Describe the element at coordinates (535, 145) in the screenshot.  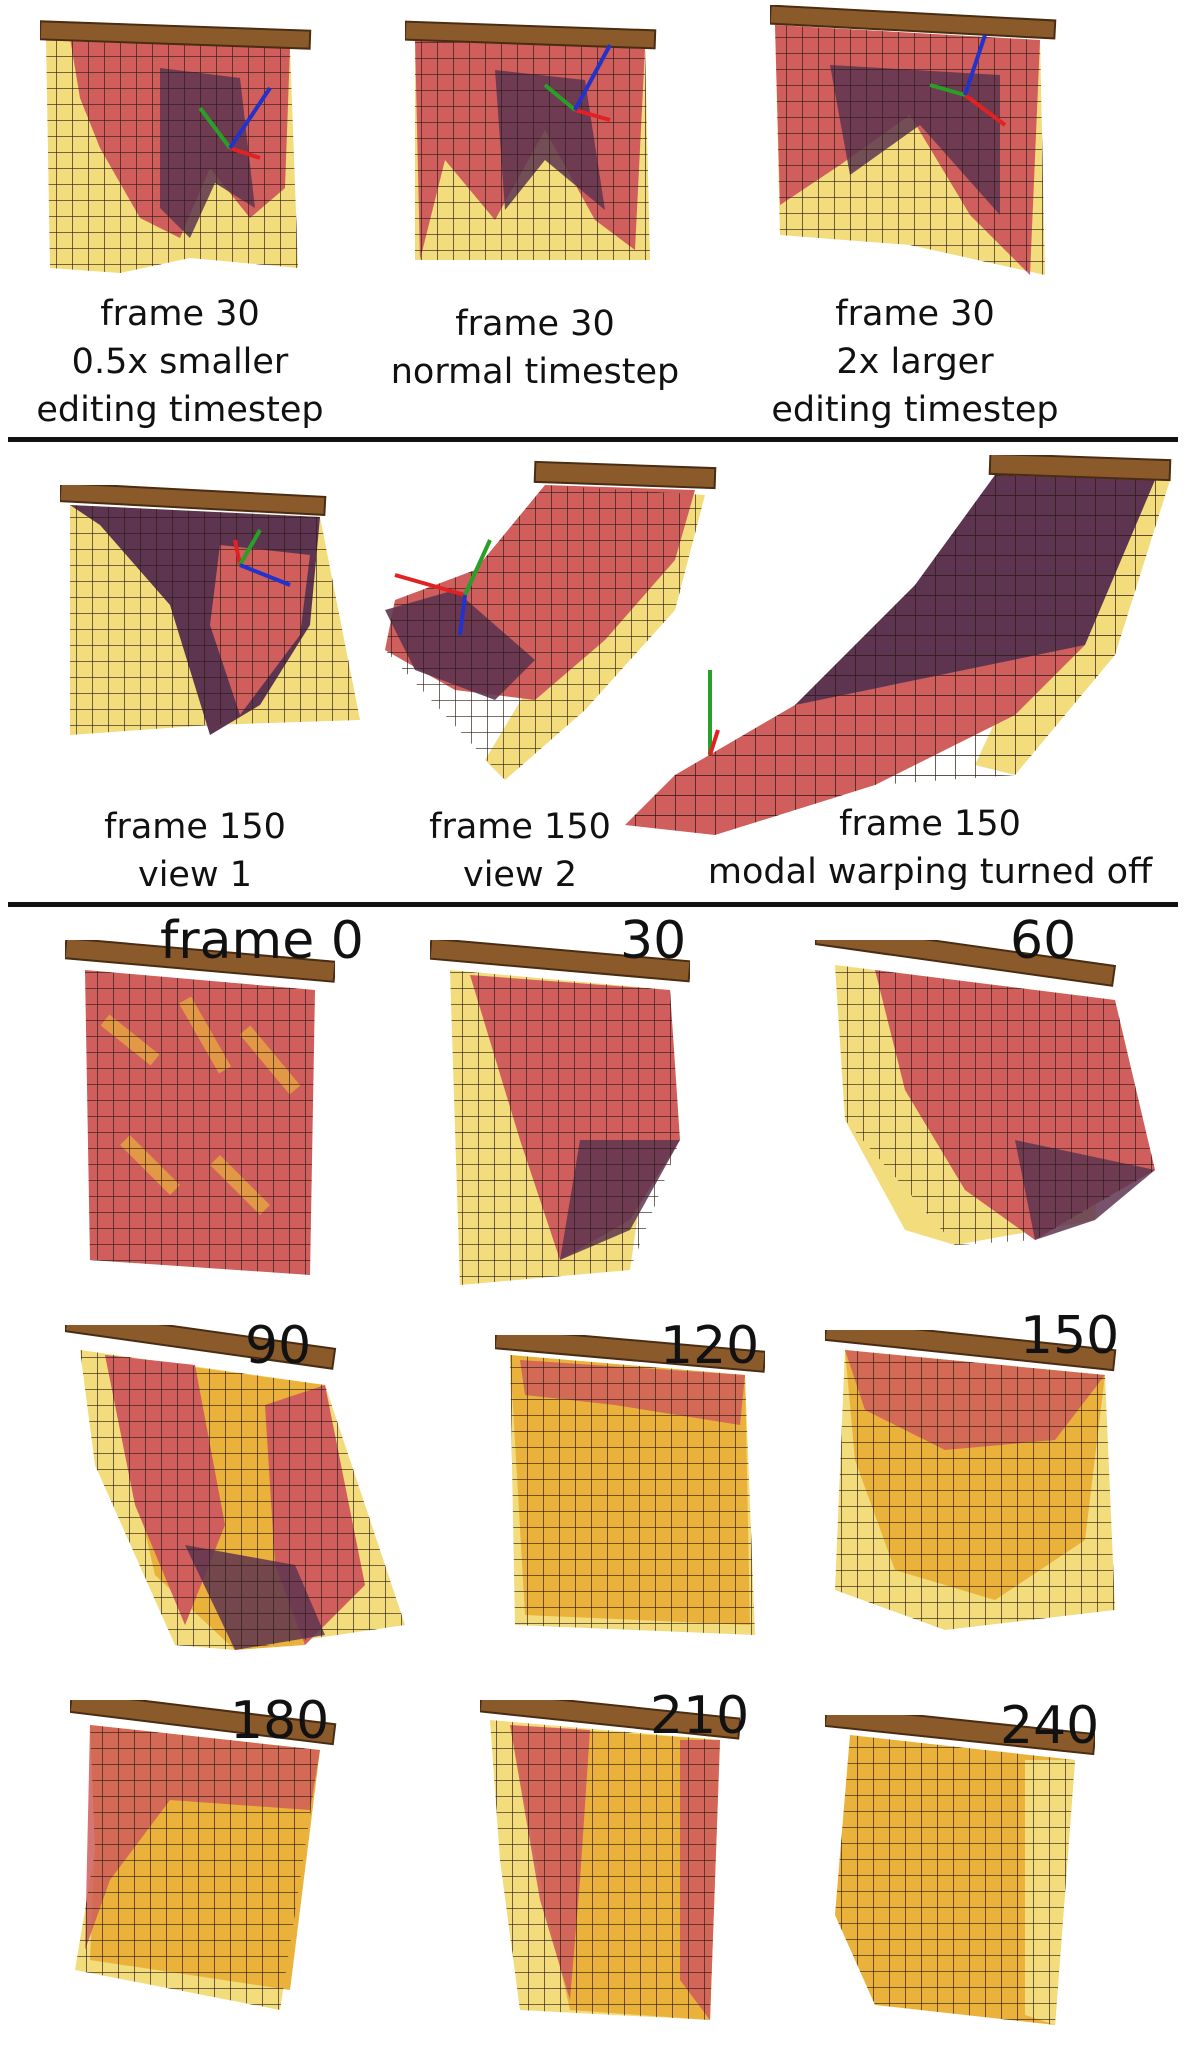
I see `curtain-panel-frame30-normal-timestep` at that location.